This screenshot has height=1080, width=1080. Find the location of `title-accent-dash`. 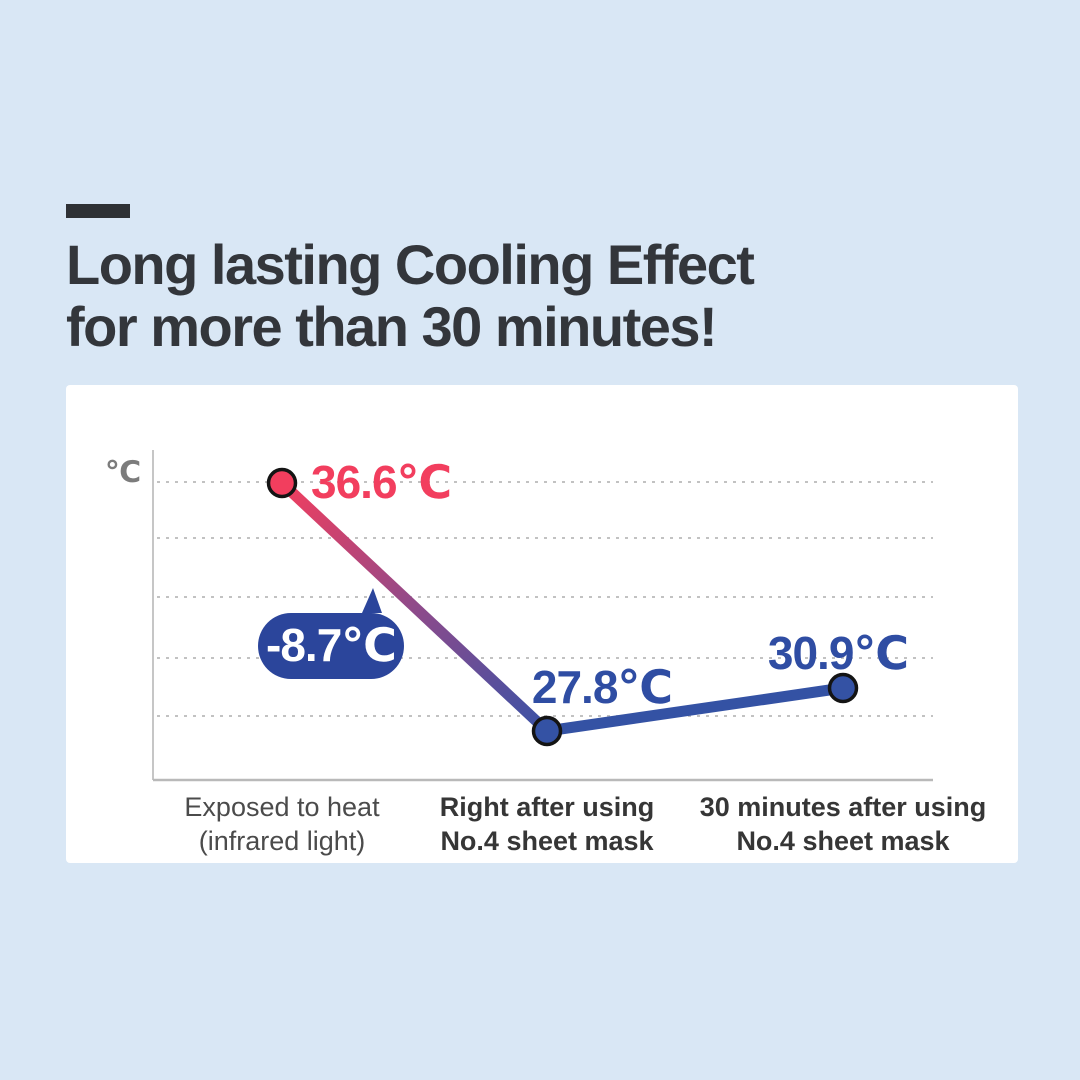

title-accent-dash is located at coordinates (98, 211).